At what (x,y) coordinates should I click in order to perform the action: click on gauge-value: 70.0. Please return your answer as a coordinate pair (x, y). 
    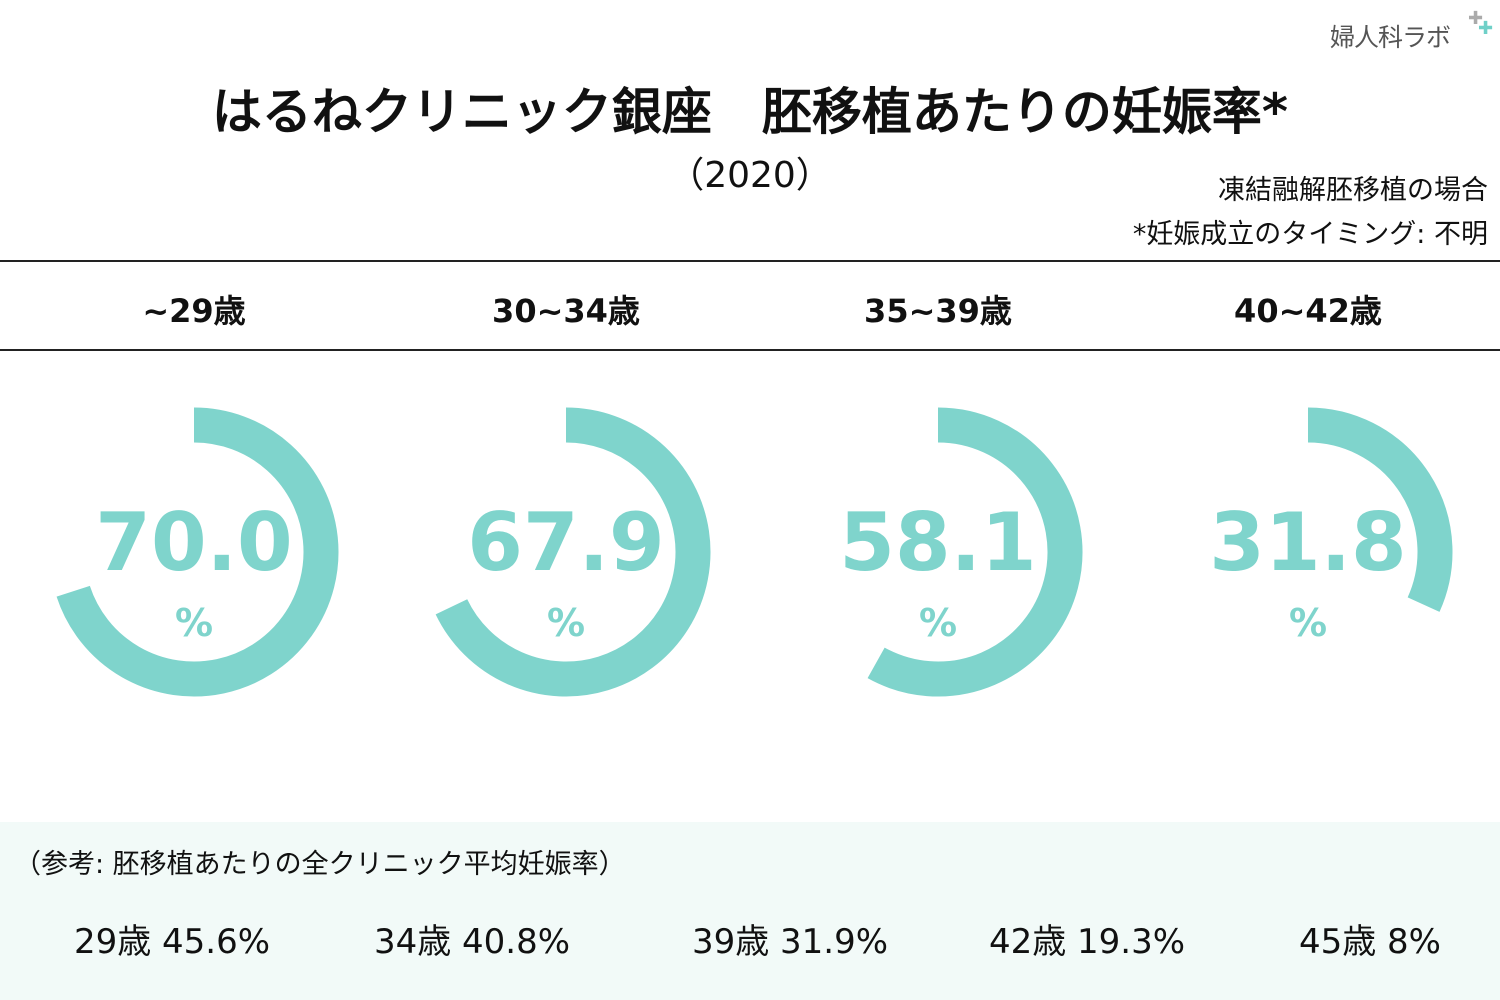
    Looking at the image, I should click on (193, 542).